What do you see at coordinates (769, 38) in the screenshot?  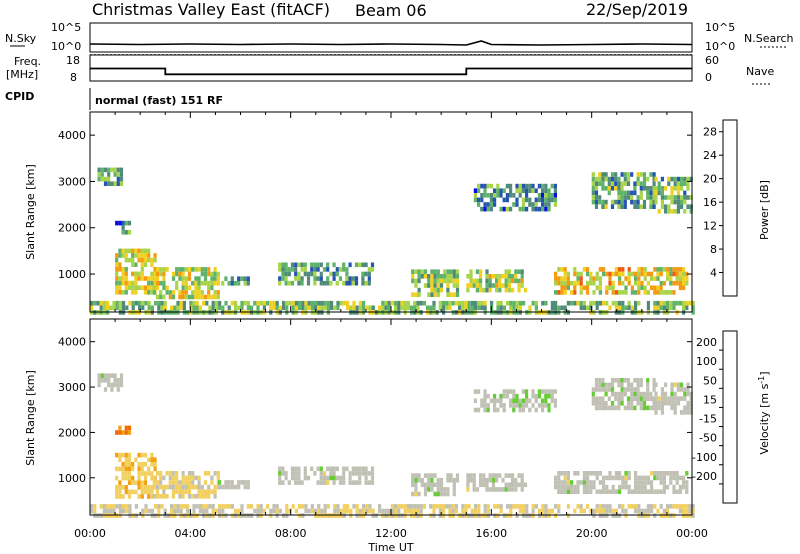 I see `nsearch-label: N.Search` at bounding box center [769, 38].